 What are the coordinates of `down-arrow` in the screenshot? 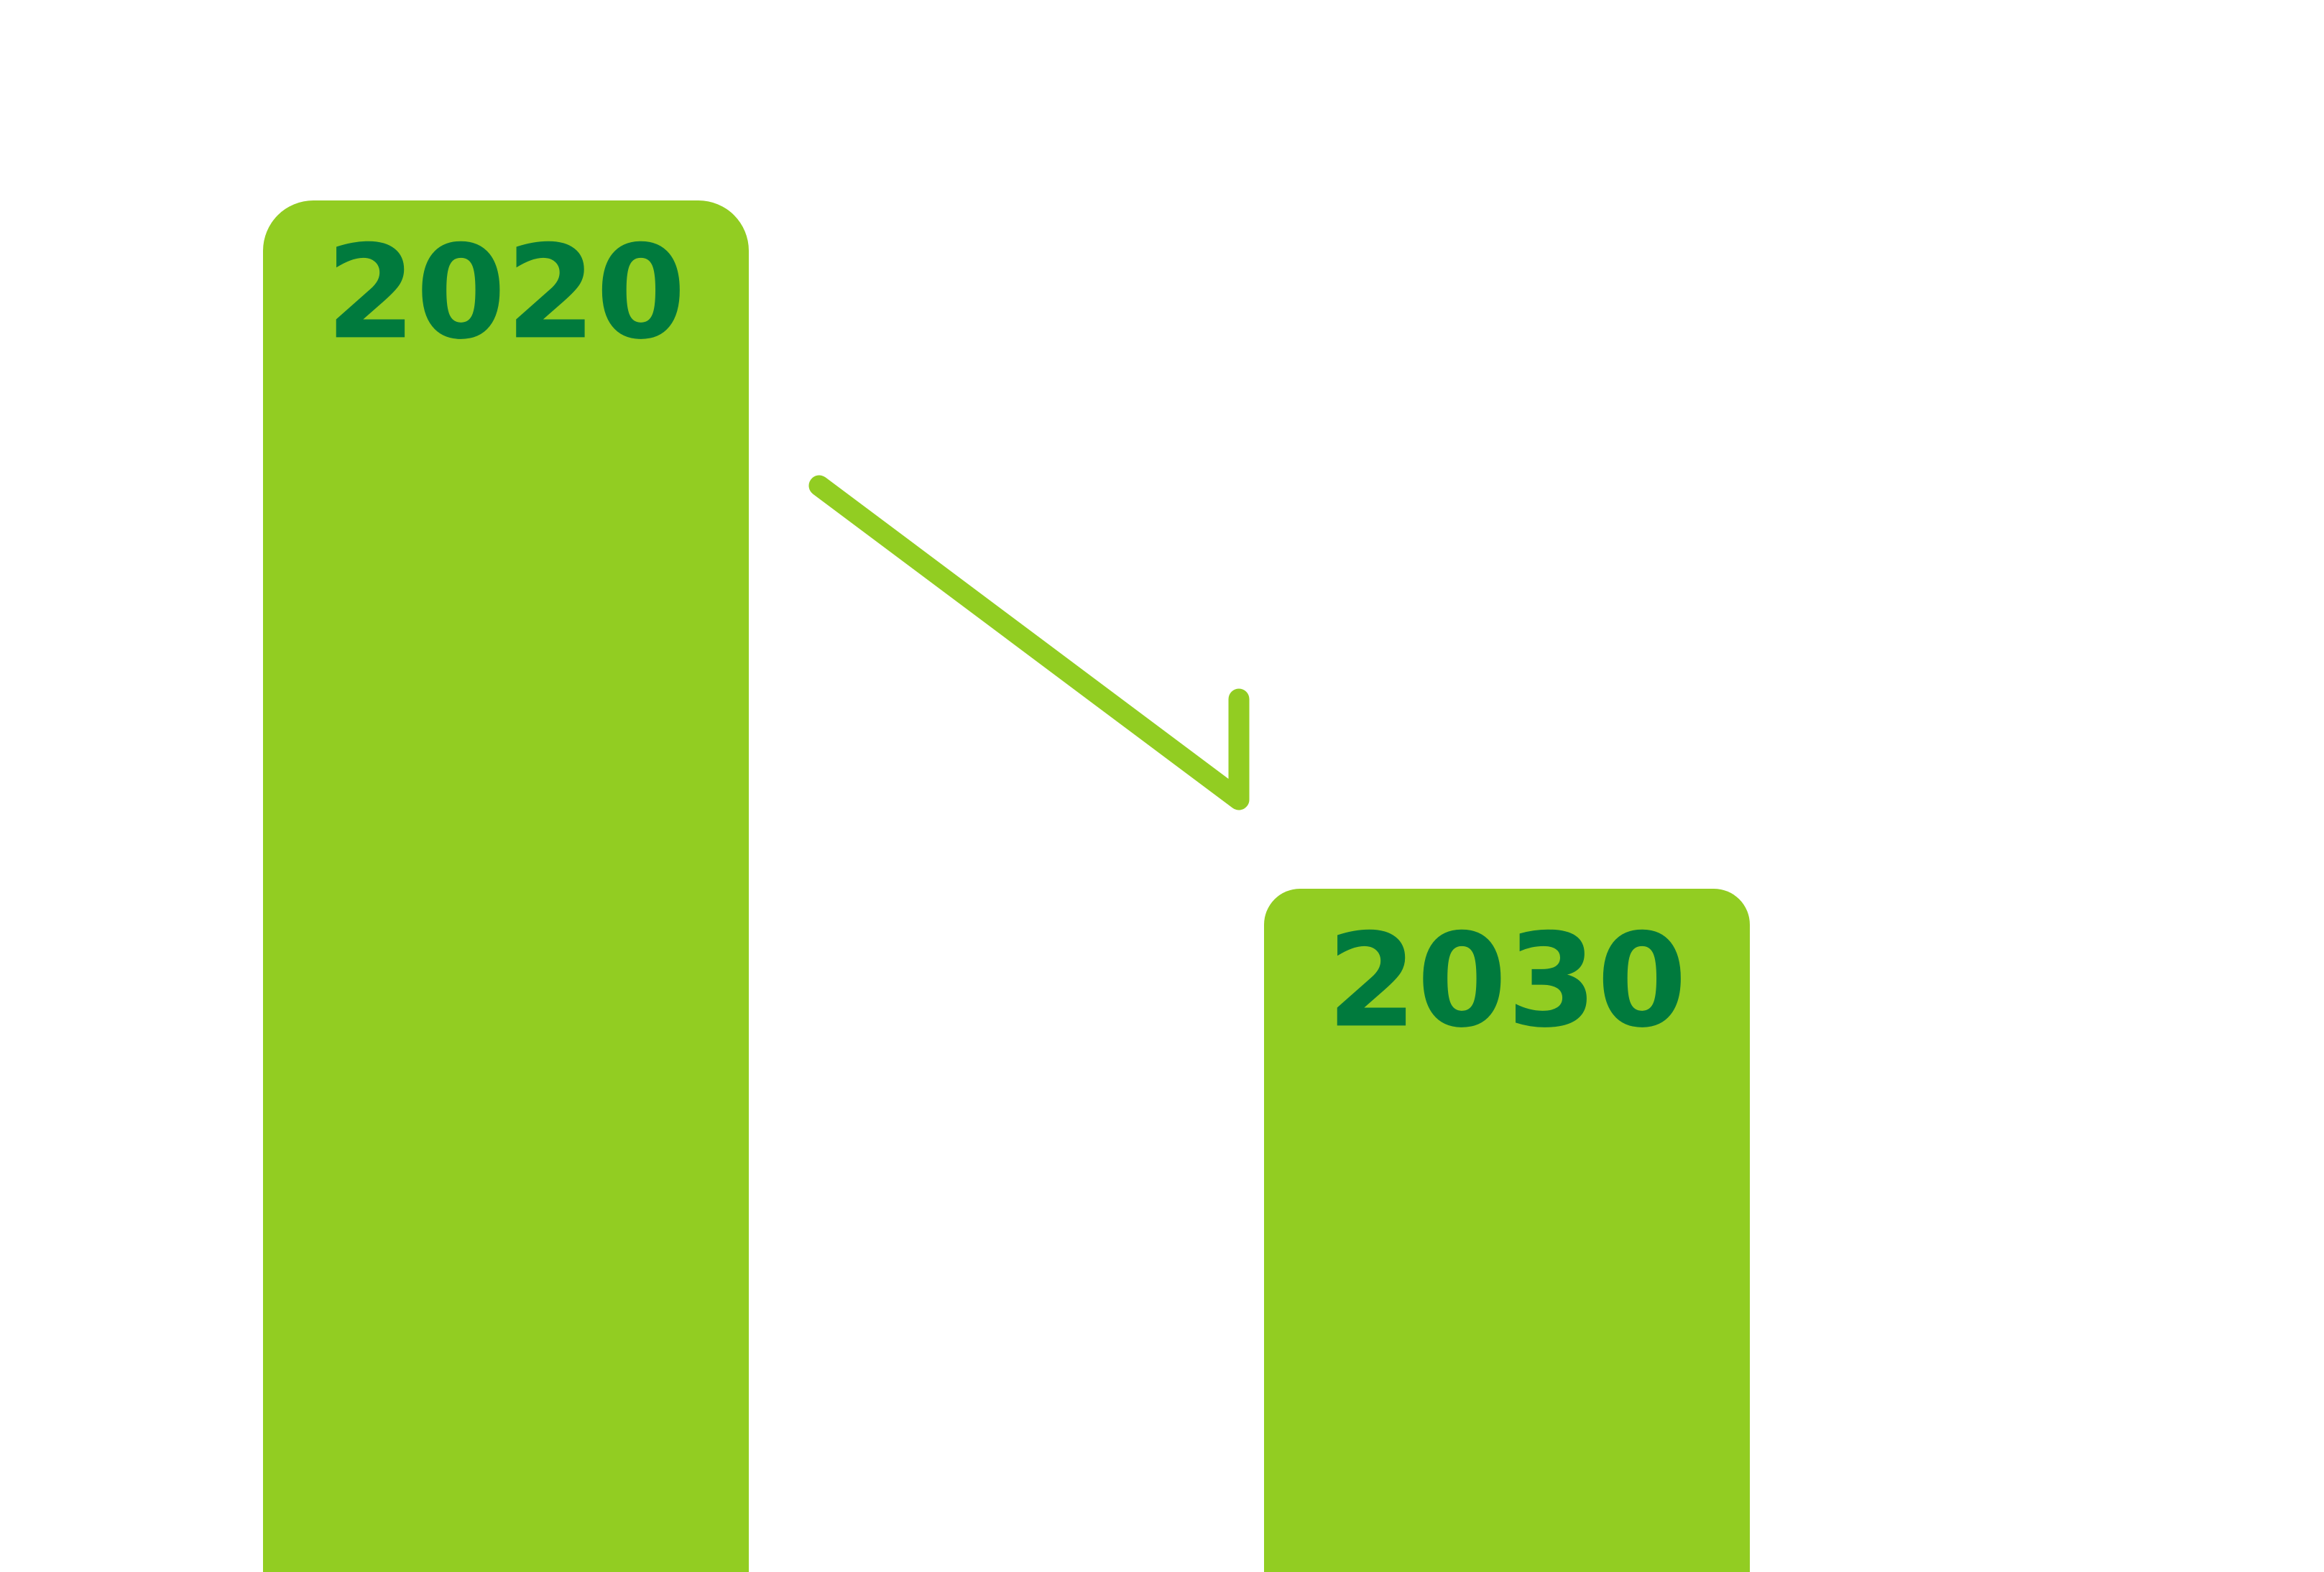 It's located at (1029, 642).